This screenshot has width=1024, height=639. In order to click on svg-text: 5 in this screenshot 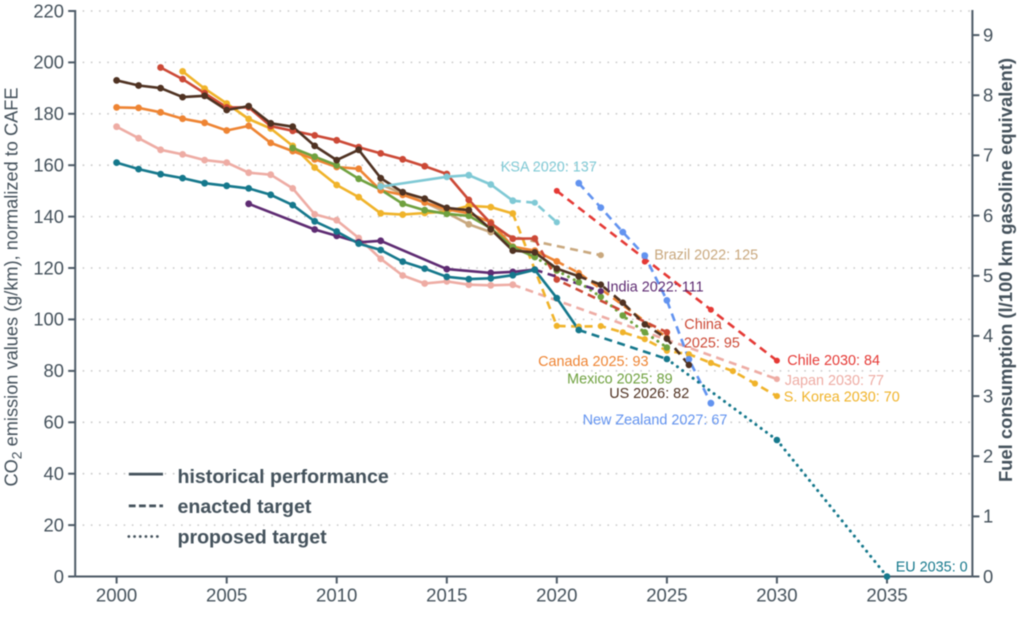, I will do `click(988, 275)`.